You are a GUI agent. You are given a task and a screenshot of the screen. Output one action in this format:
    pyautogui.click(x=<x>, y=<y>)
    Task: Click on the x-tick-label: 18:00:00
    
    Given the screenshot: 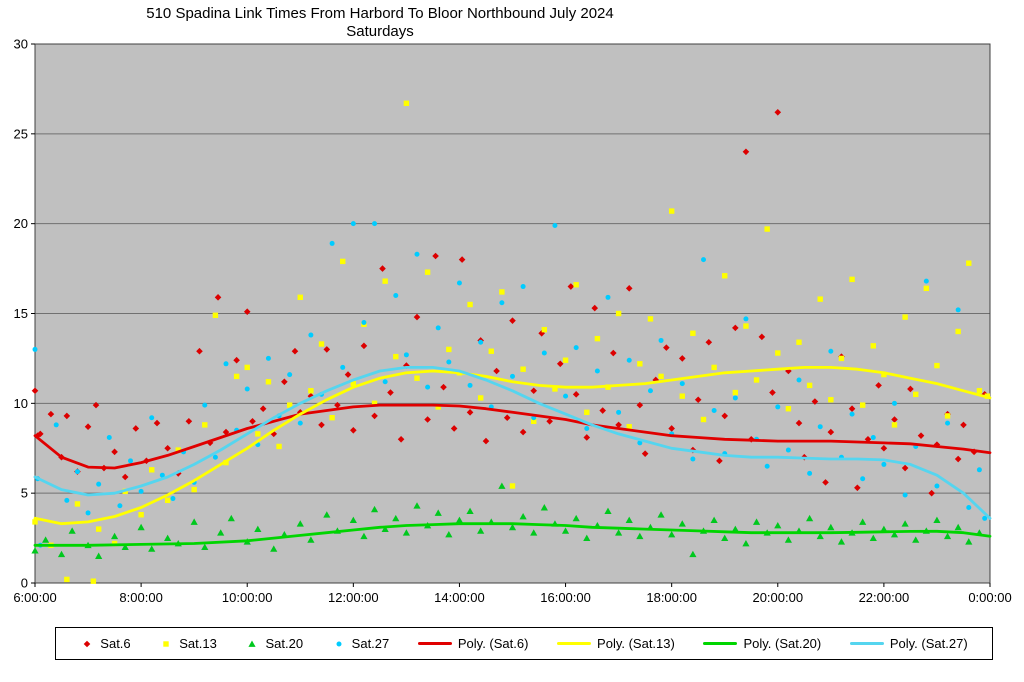 What is the action you would take?
    pyautogui.click(x=671, y=597)
    